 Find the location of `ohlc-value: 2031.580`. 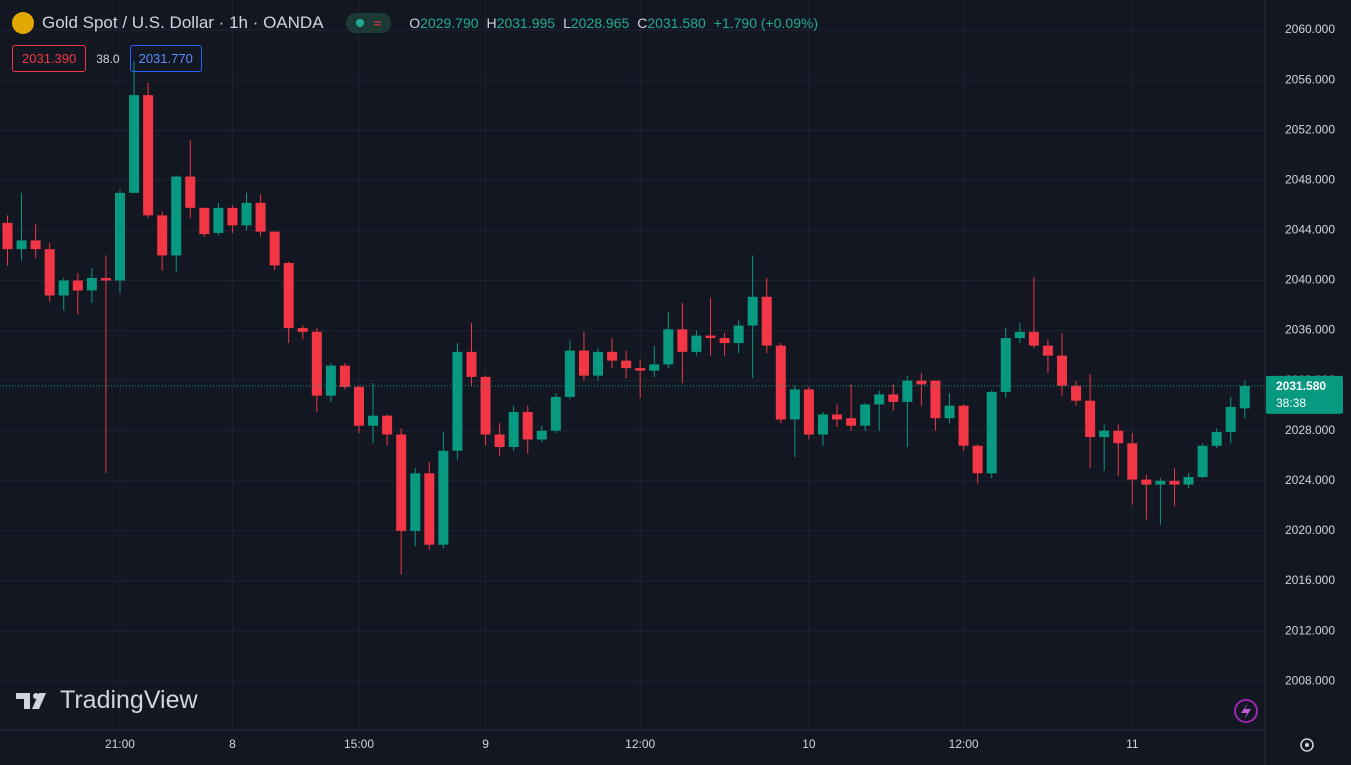

ohlc-value: 2031.580 is located at coordinates (676, 23).